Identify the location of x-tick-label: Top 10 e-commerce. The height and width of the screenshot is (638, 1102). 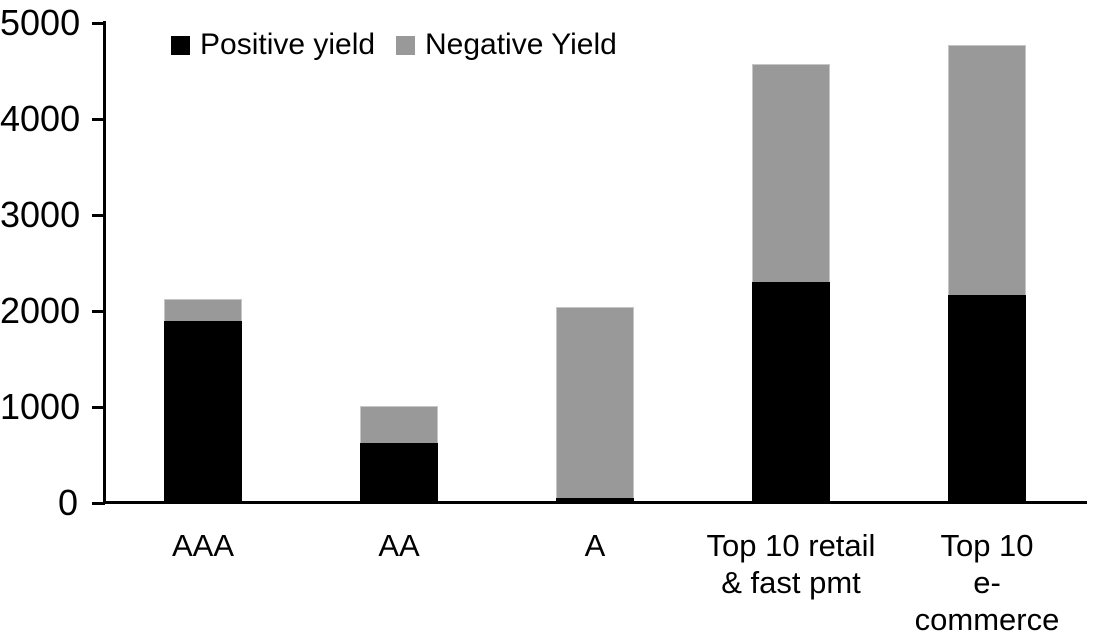
(987, 582).